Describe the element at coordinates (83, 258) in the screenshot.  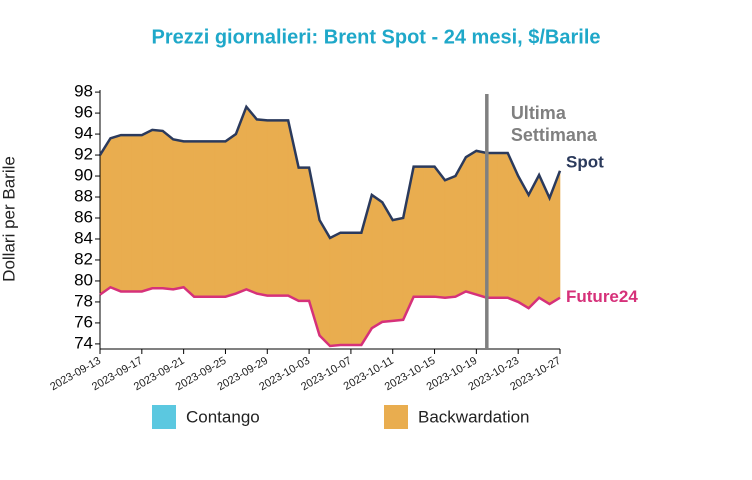
I see `y-tick-label: 82` at that location.